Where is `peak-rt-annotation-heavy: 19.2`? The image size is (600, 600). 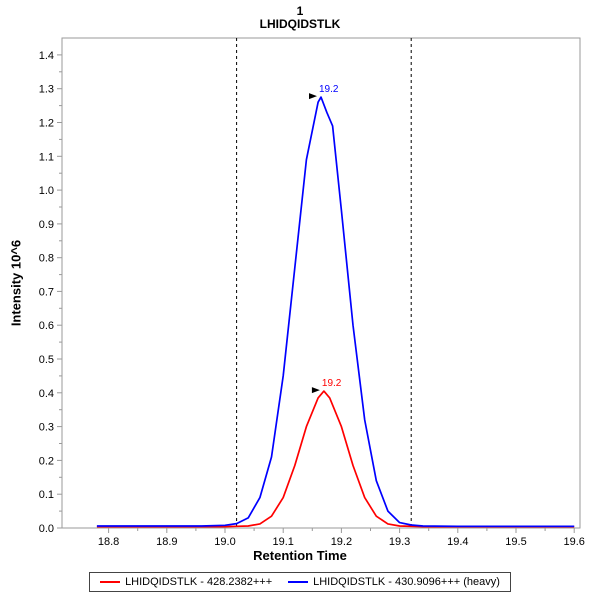
peak-rt-annotation-heavy: 19.2 is located at coordinates (329, 89).